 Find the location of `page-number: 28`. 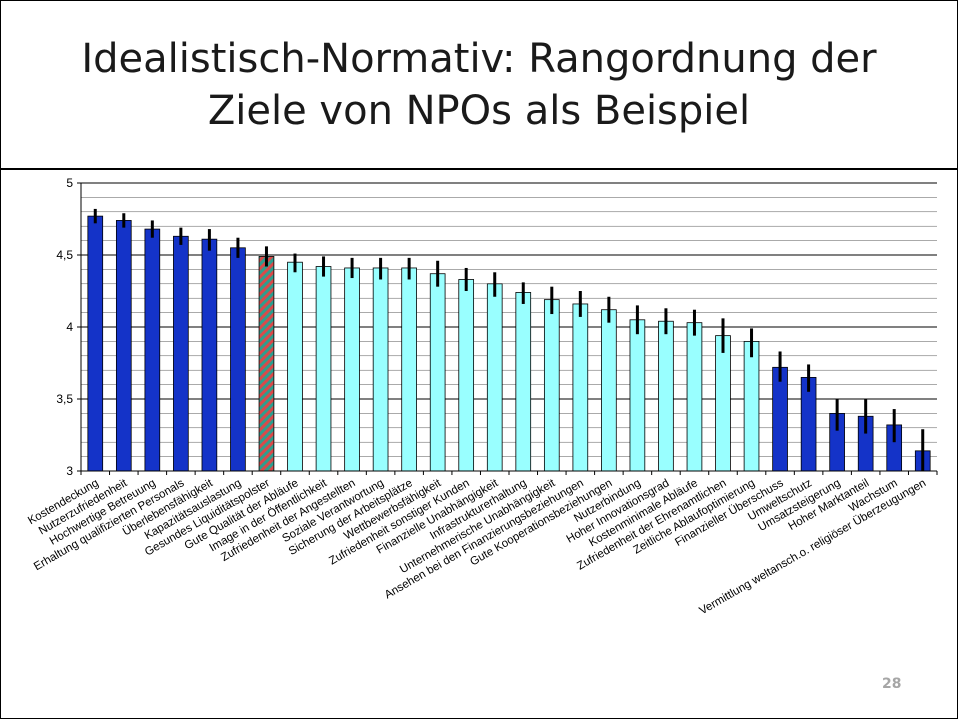

page-number: 28 is located at coordinates (892, 684).